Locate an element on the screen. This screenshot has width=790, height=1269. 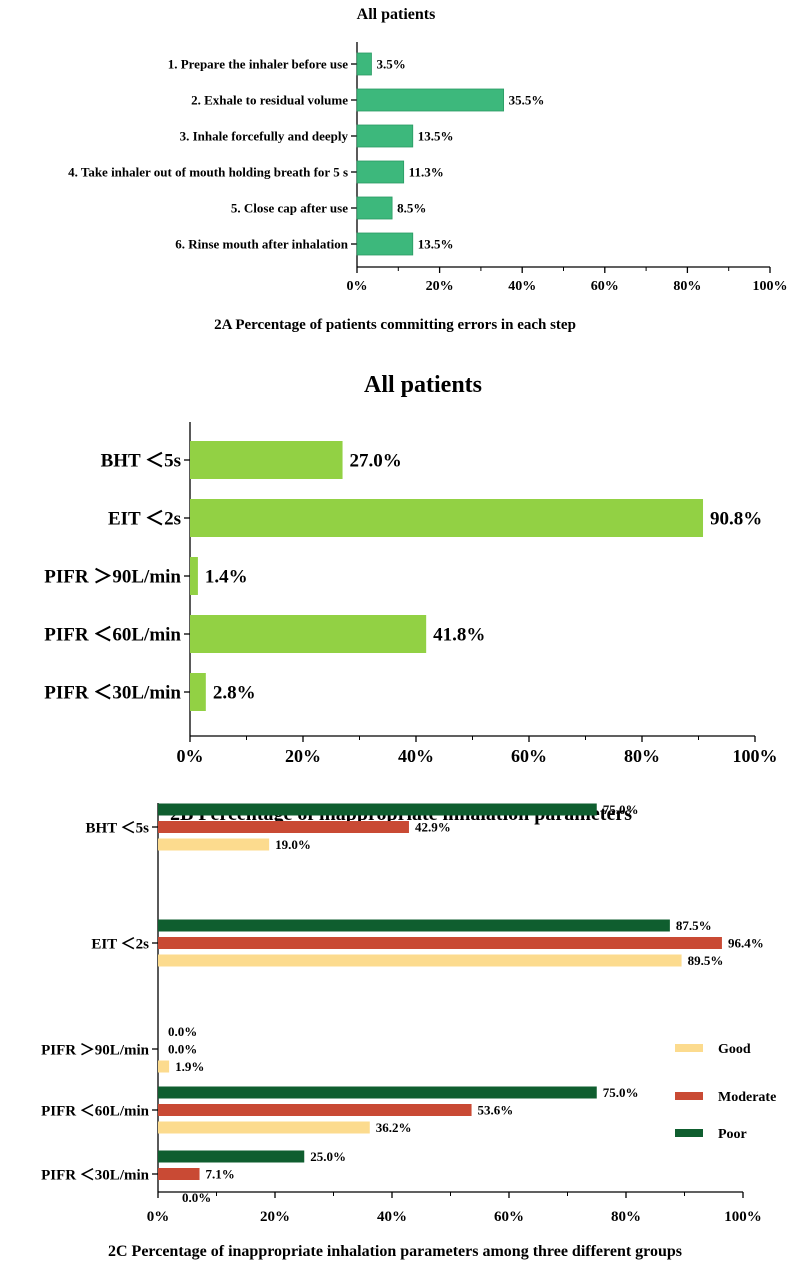
bar-value-label: 36.2% is located at coordinates (394, 1127).